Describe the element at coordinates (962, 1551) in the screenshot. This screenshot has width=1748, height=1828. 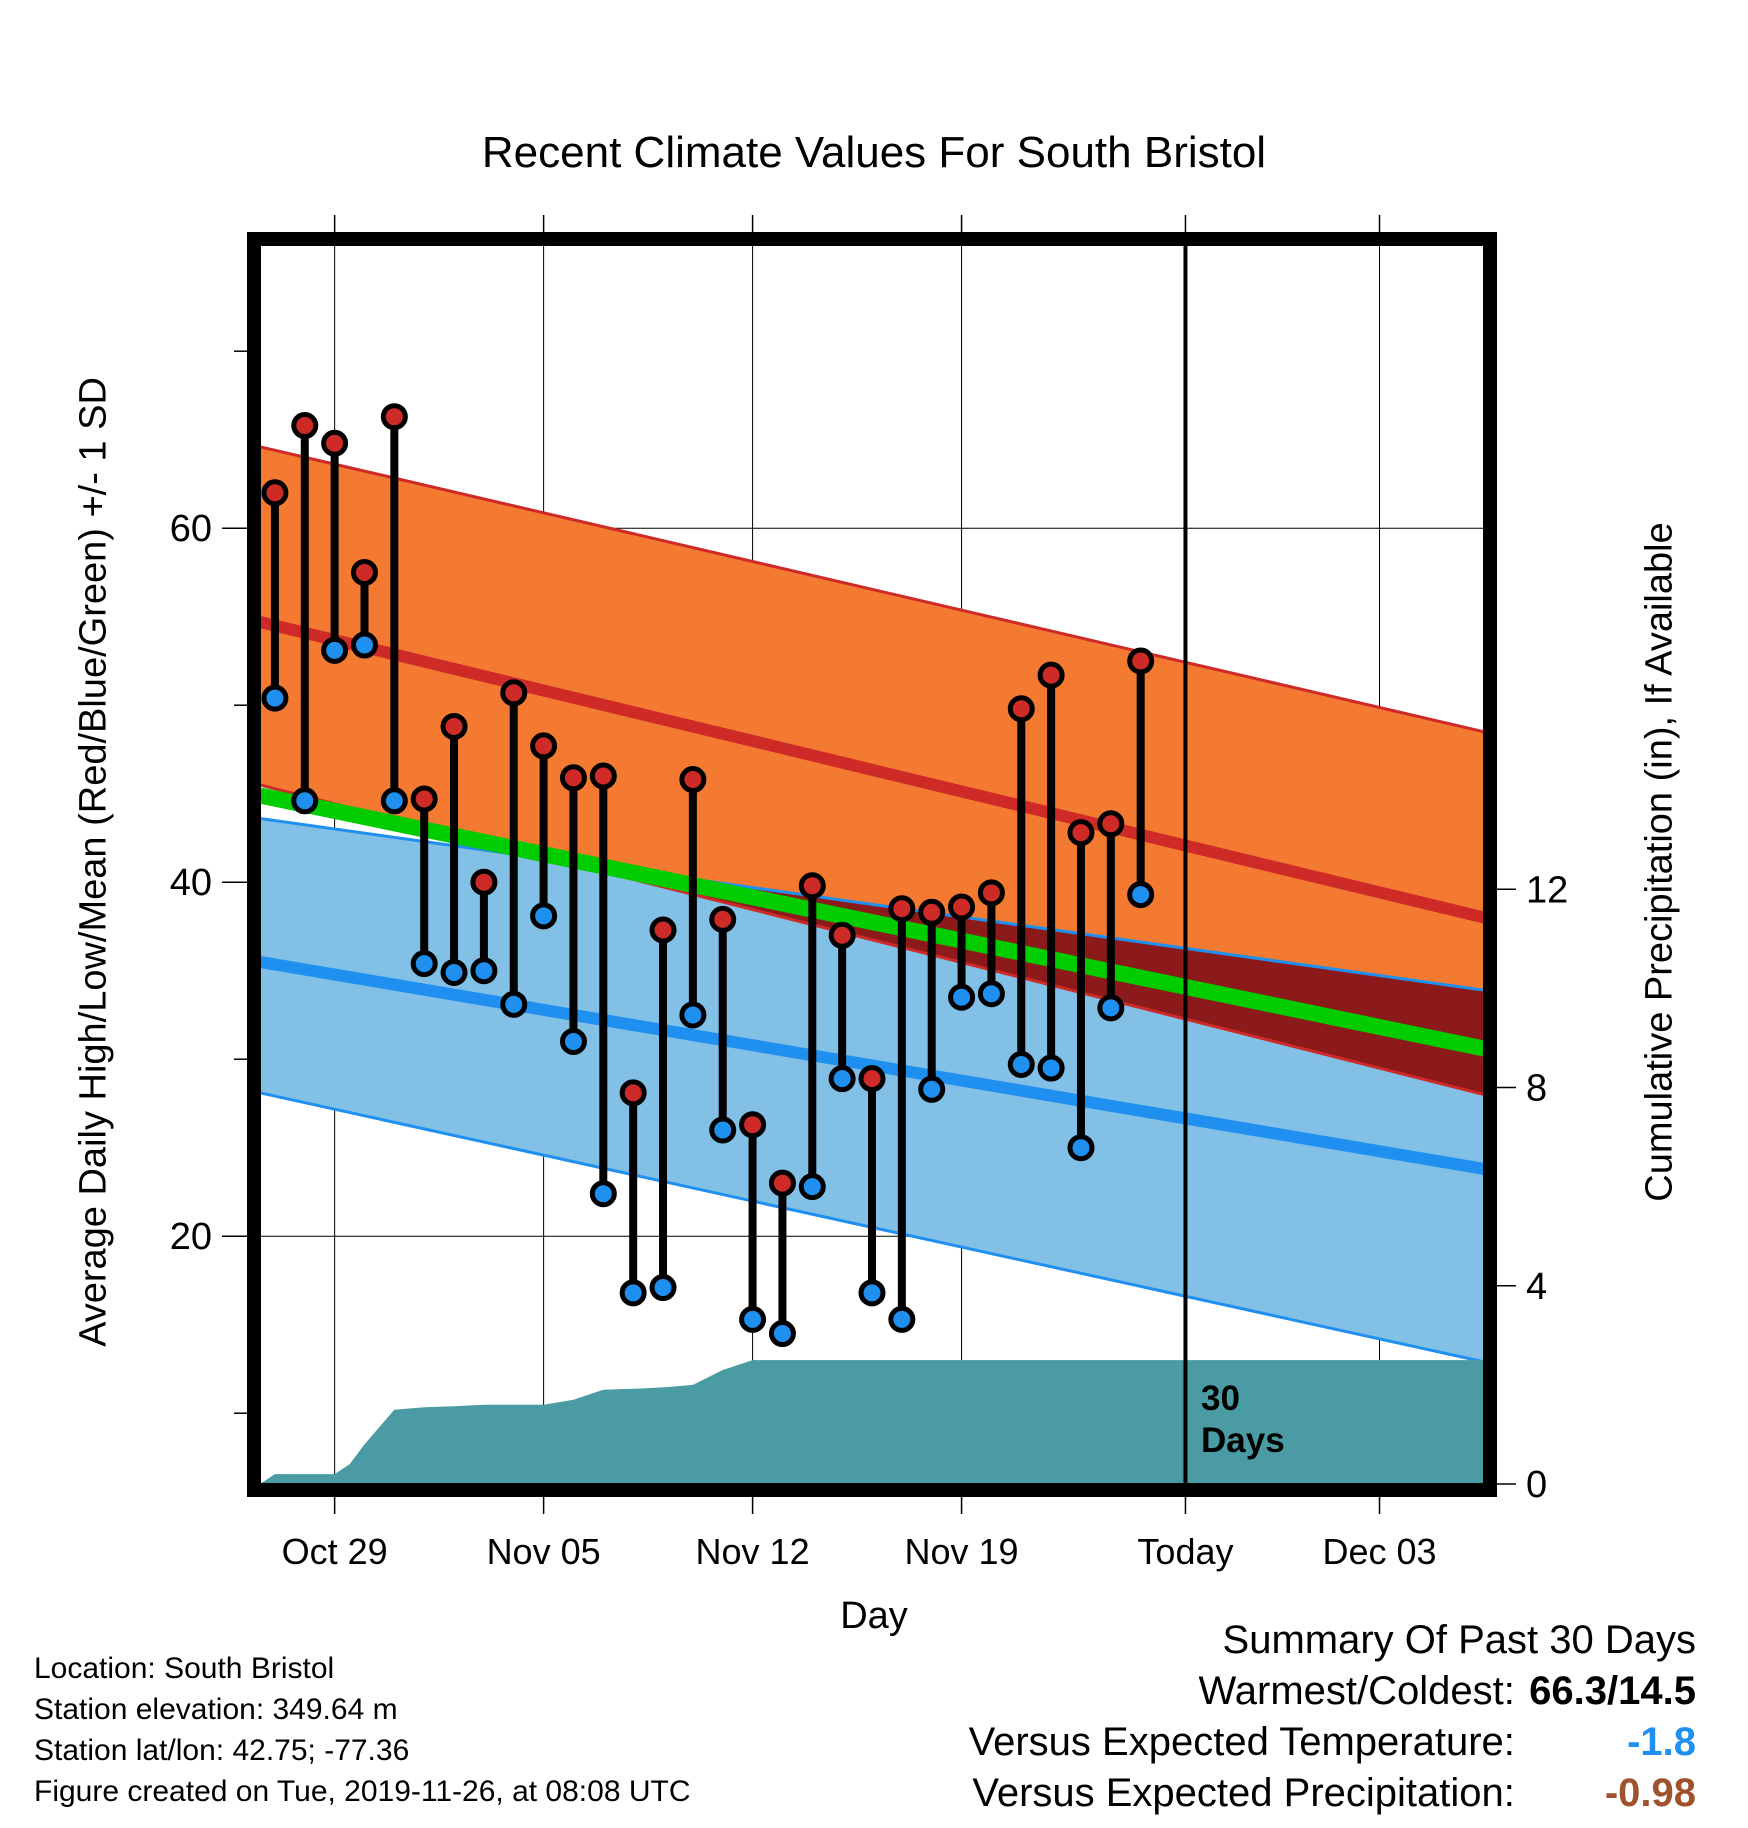
I see `x-tick-label: Nov 19` at that location.